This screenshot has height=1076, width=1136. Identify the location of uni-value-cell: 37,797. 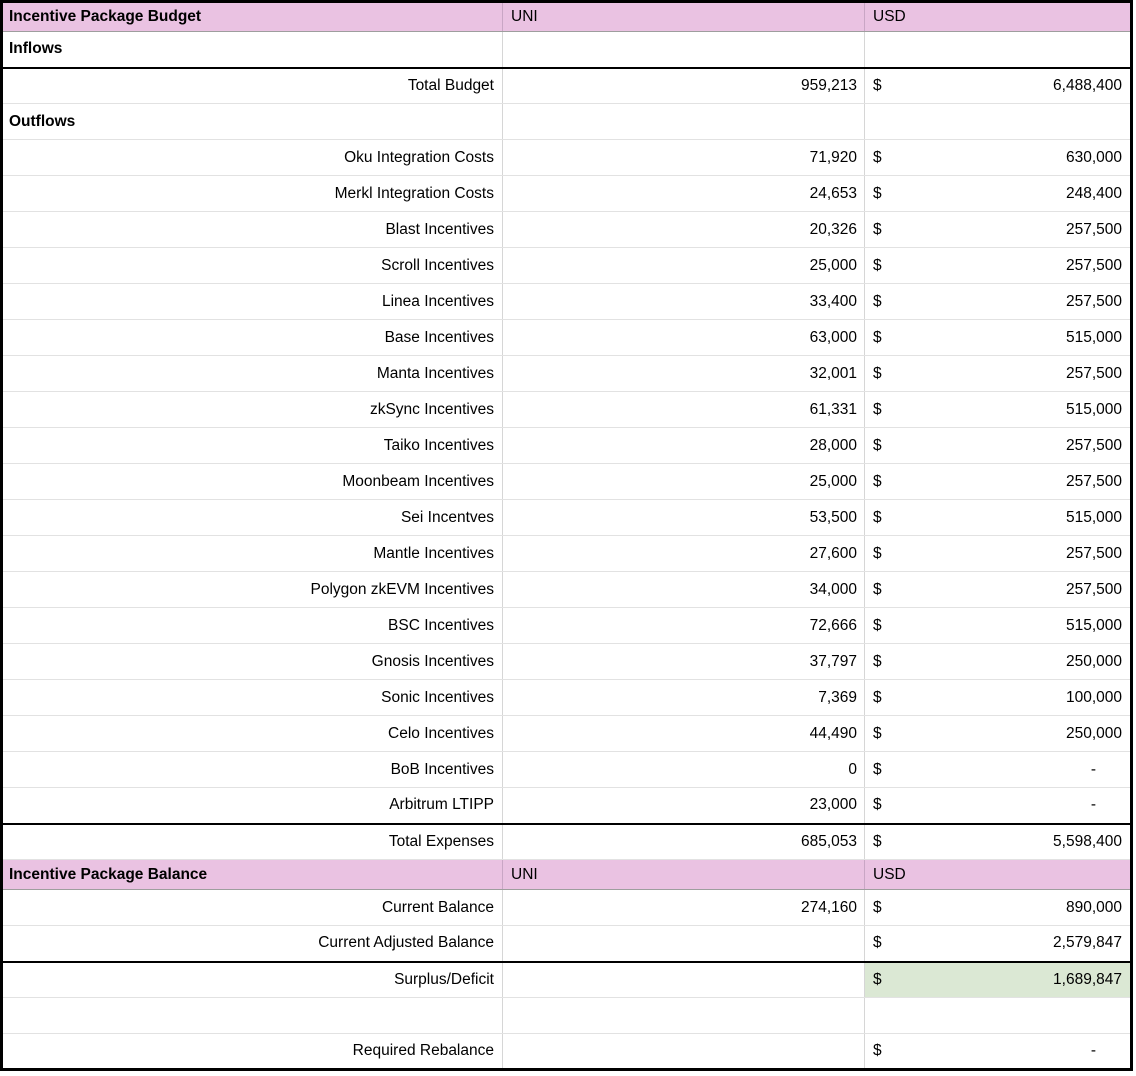
(683, 661).